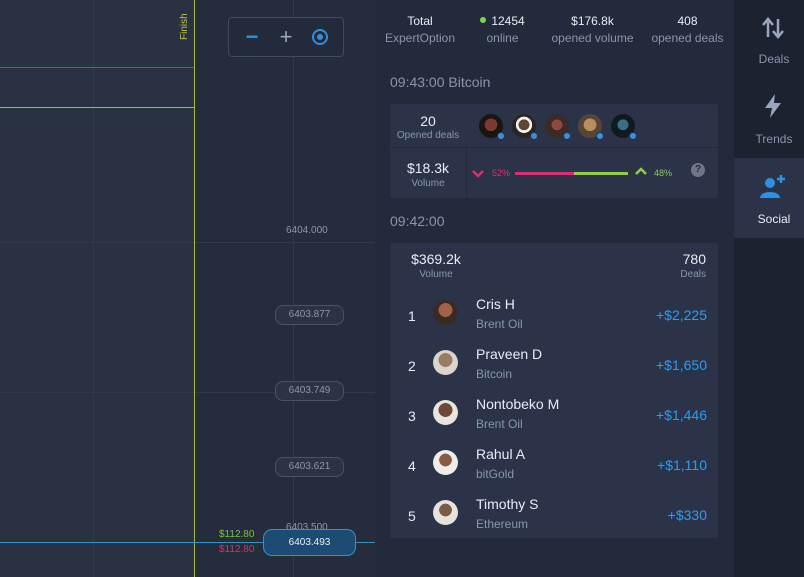  I want to click on leader-name: Cris H, so click(495, 304).